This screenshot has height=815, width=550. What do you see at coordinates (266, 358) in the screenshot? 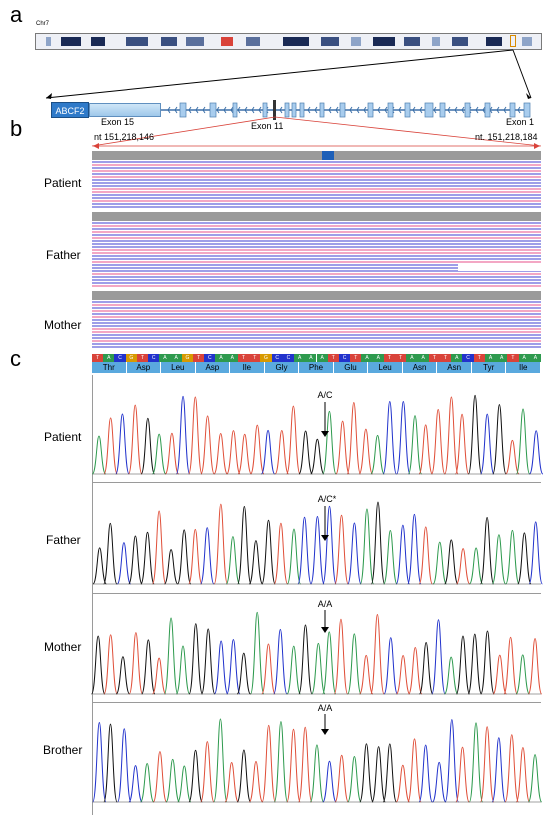
I see `nucleotide-cell: G` at bounding box center [266, 358].